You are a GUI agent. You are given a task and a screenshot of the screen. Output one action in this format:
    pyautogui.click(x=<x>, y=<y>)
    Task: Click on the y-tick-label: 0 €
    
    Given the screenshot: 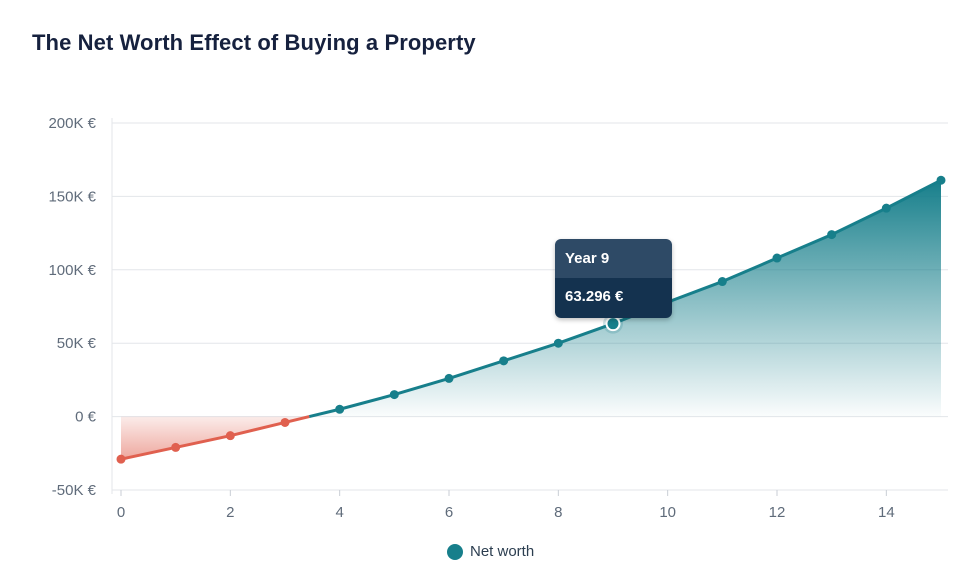 What is the action you would take?
    pyautogui.click(x=86, y=417)
    